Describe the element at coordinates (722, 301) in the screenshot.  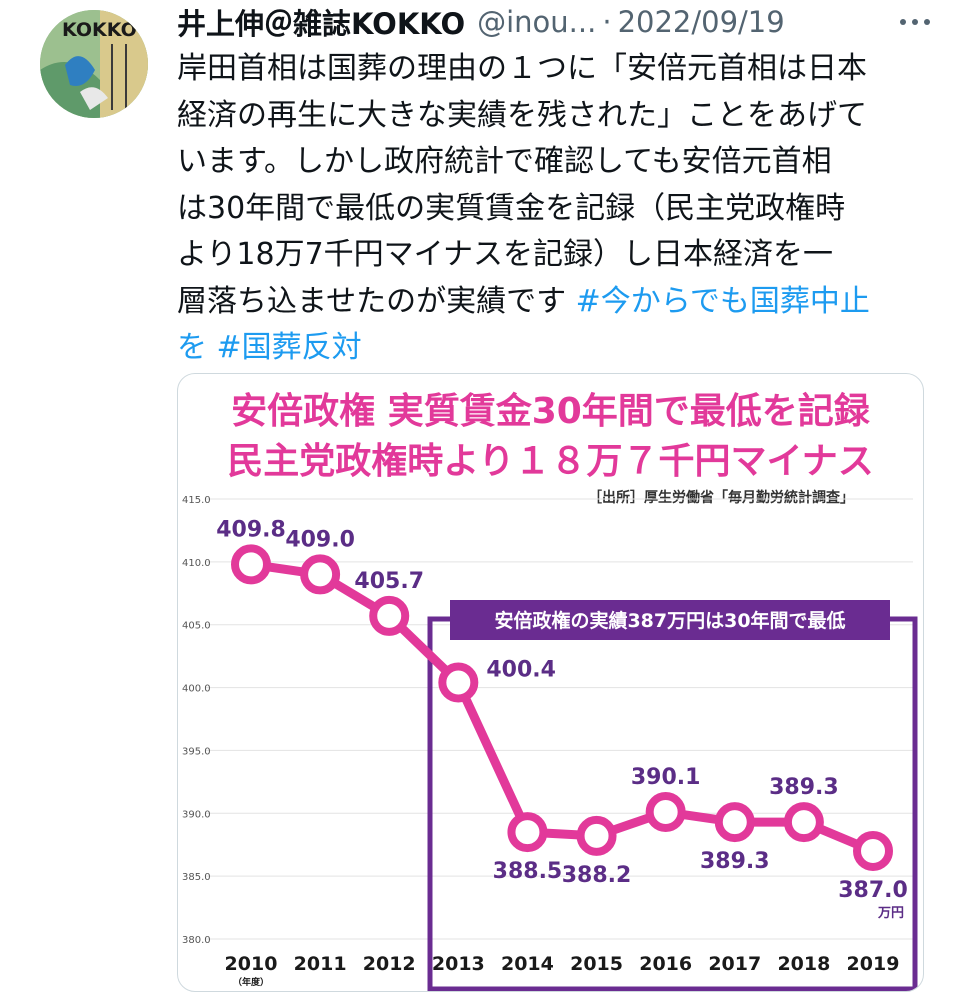
I see `hashtag-link-kokusou-chushi: #今からでも国葬中止` at that location.